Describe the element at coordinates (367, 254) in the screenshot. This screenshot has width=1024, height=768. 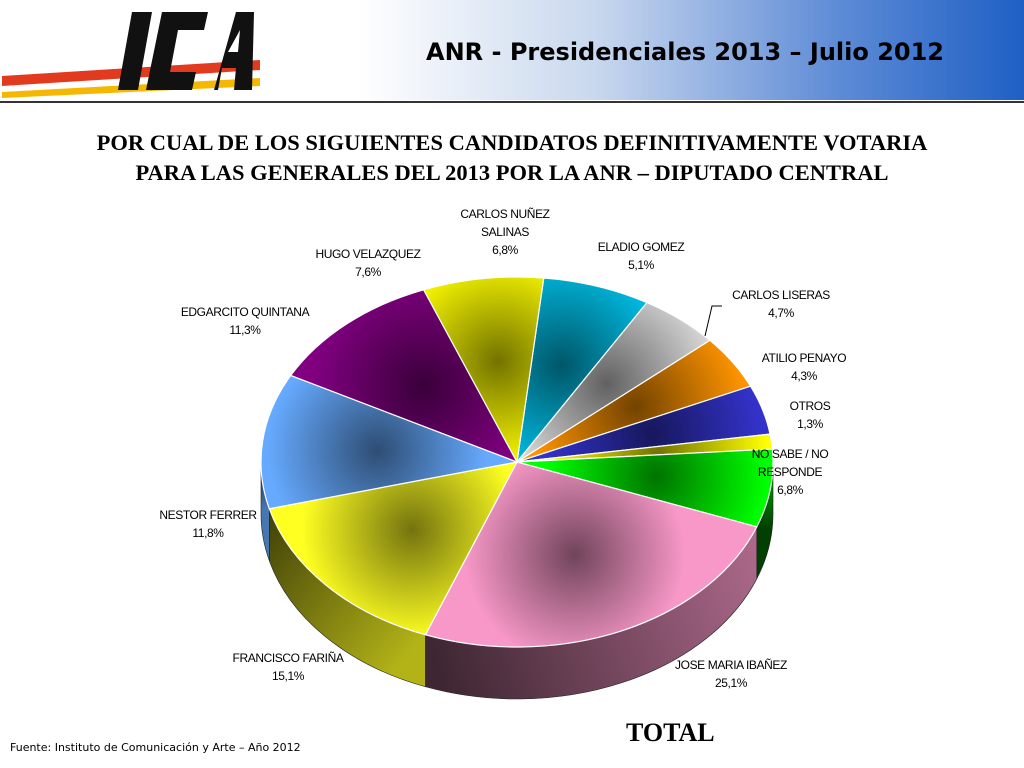
I see `slice-label-10: HUGO VELAZQUEZ` at that location.